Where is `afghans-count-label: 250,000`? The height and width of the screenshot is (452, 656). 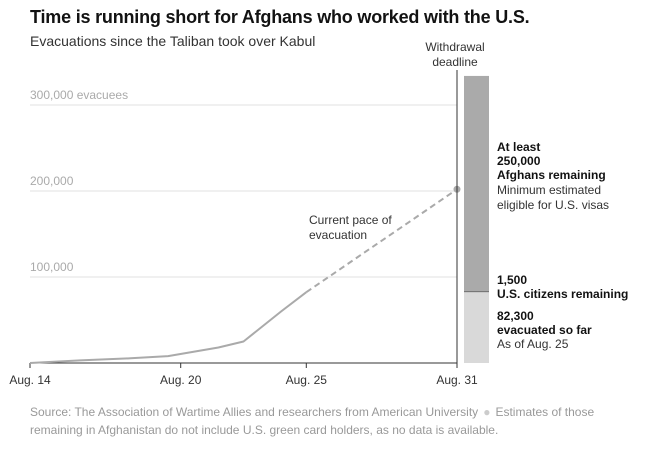 afghans-count-label: 250,000 is located at coordinates (519, 161).